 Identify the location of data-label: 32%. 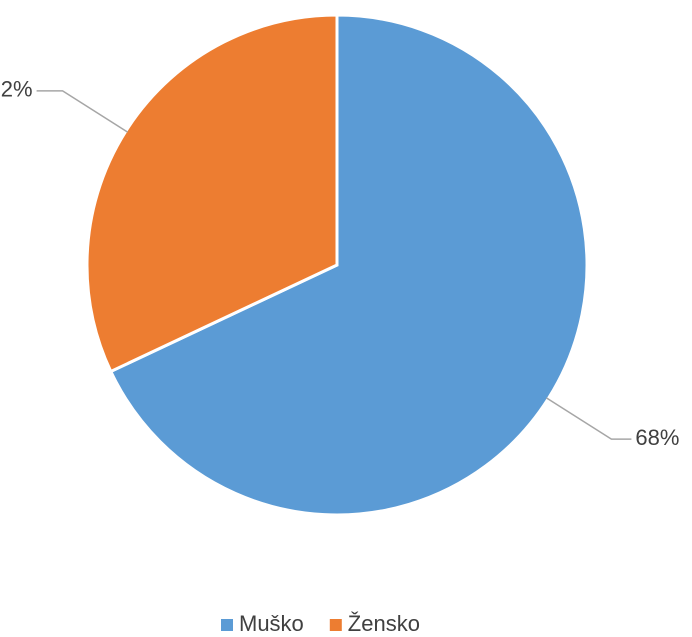
(16, 89).